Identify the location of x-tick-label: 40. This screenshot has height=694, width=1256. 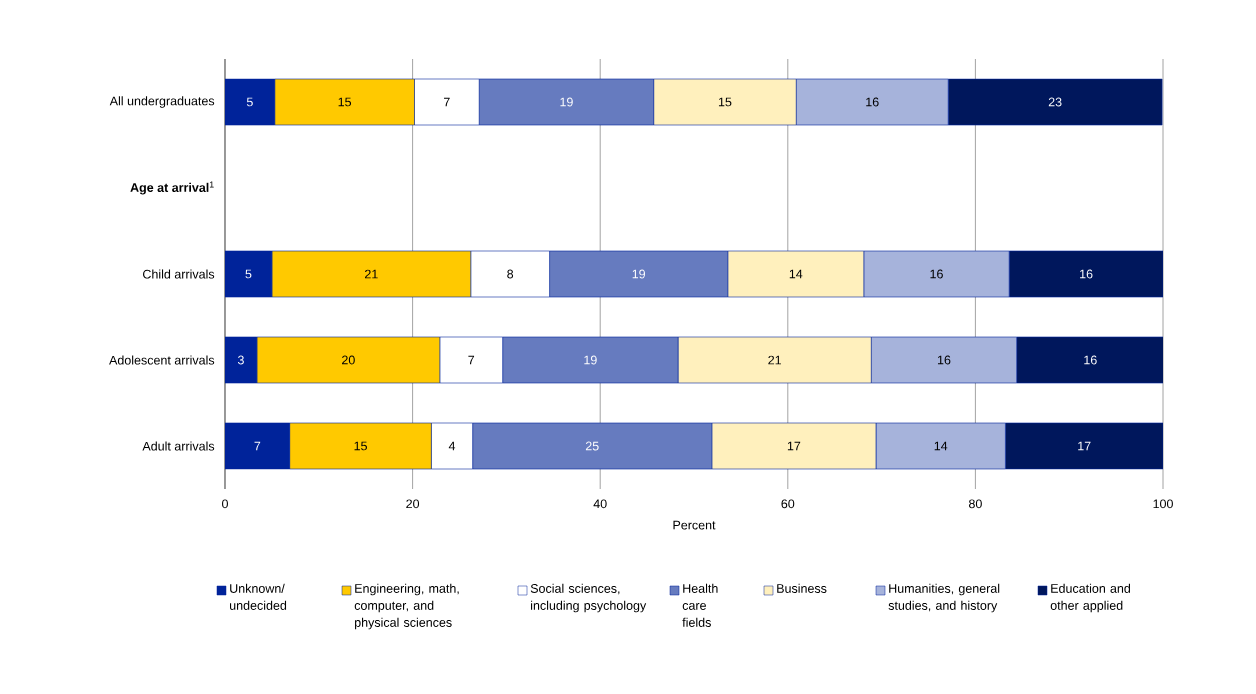
(600, 504).